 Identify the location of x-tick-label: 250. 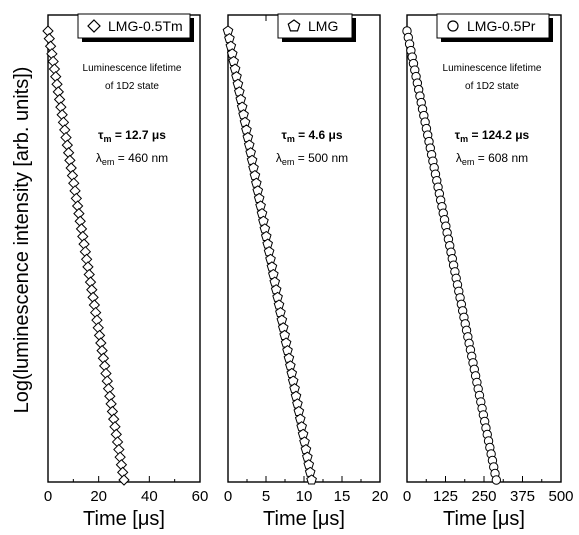
(483, 496).